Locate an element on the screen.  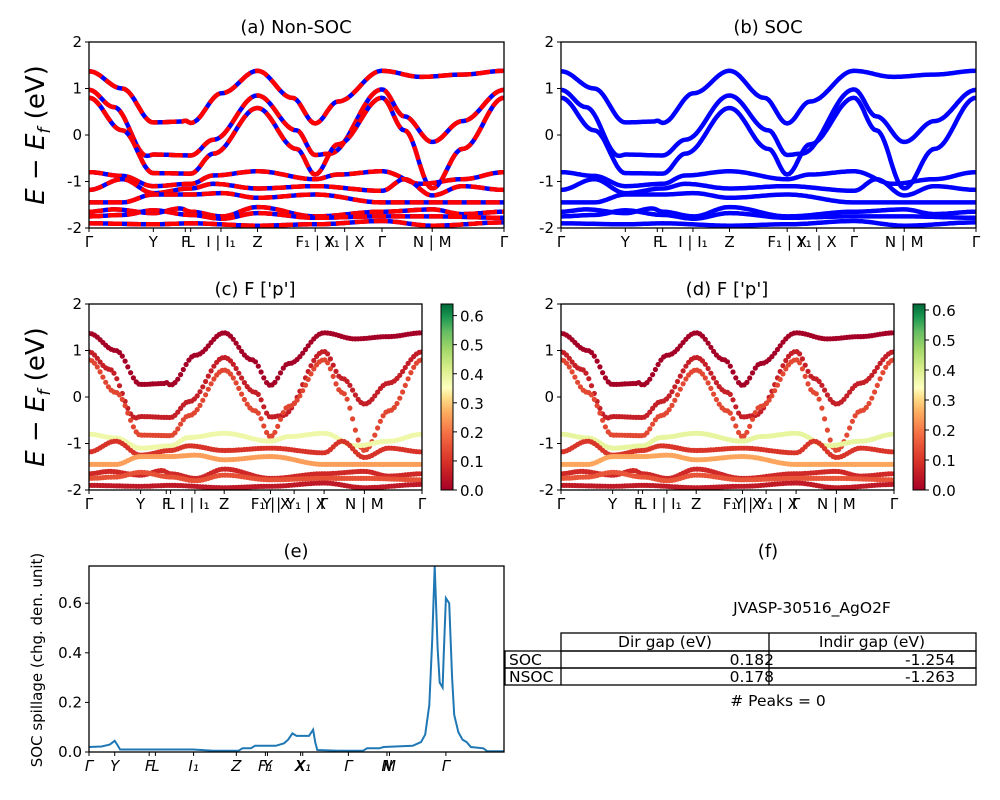
y-tick-label: 0 is located at coordinates (77, 135).